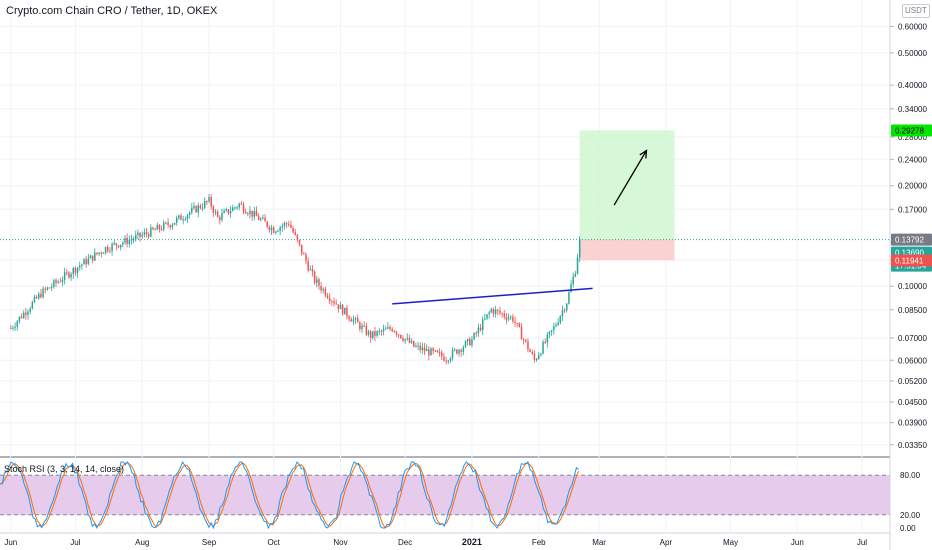 The height and width of the screenshot is (550, 932). What do you see at coordinates (909, 130) in the screenshot?
I see `price-badge-label: 0.29278` at bounding box center [909, 130].